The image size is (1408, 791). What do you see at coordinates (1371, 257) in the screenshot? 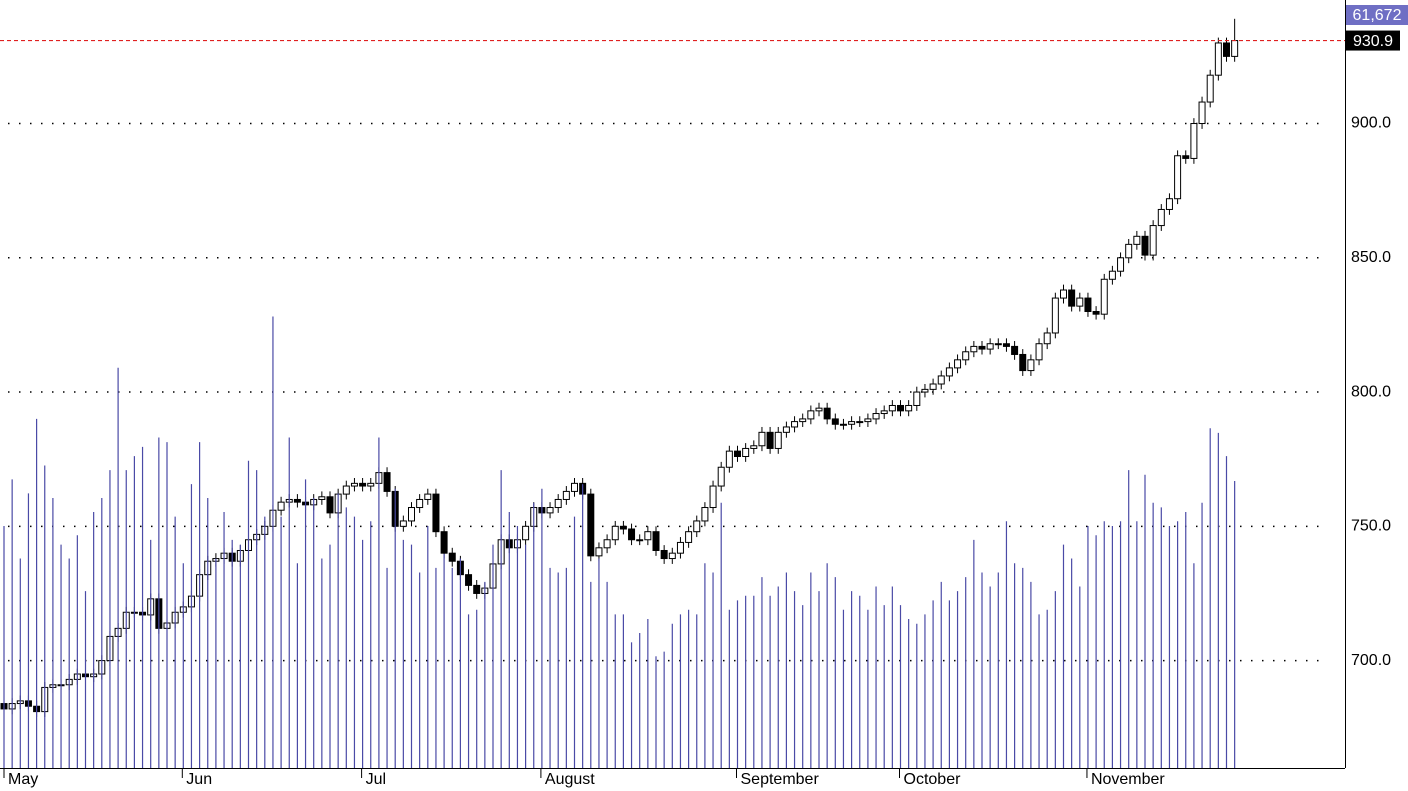
I see `y-tick-label: 850.0` at bounding box center [1371, 257].